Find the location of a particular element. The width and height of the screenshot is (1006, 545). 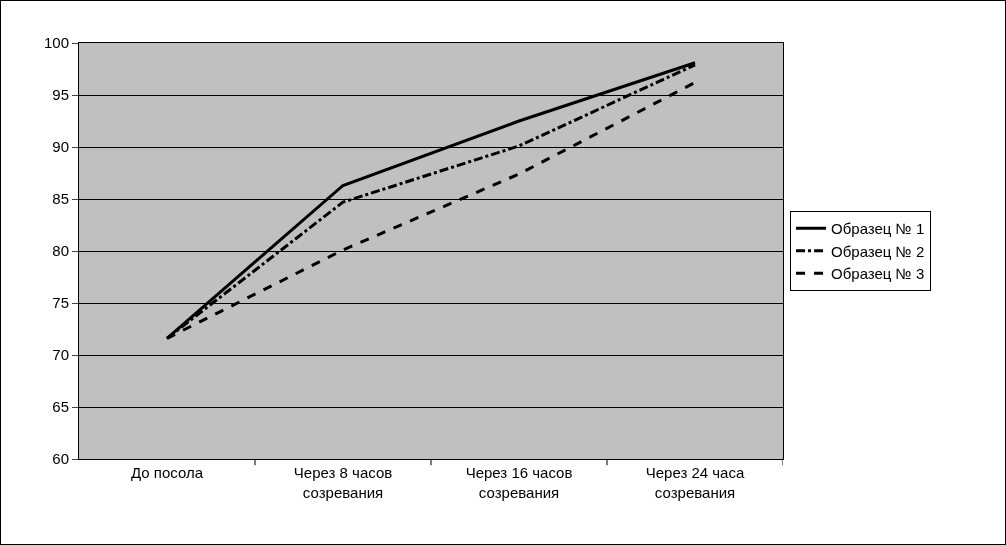

y-tick-label: 60 is located at coordinates (60, 459).